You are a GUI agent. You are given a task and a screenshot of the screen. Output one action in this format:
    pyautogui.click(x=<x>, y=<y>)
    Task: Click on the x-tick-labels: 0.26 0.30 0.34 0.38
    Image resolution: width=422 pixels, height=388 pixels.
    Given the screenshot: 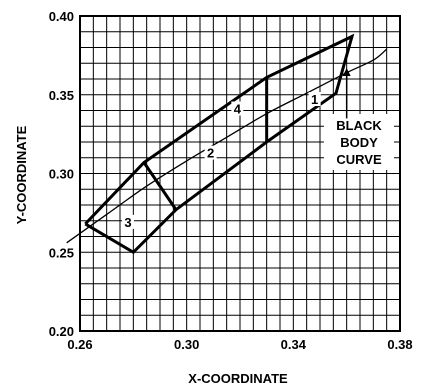 What is the action you would take?
    pyautogui.click(x=239, y=344)
    